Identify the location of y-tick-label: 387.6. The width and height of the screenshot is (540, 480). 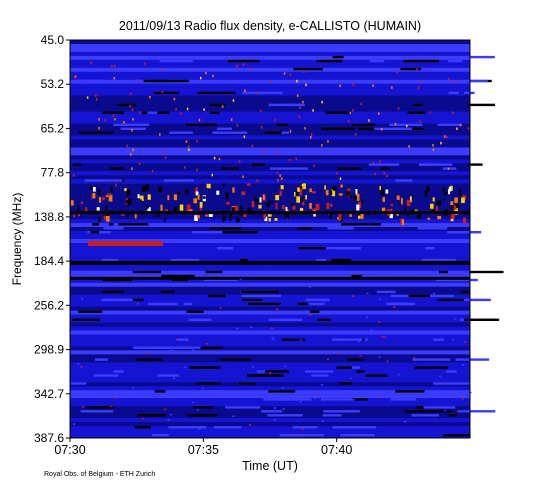
(49, 438).